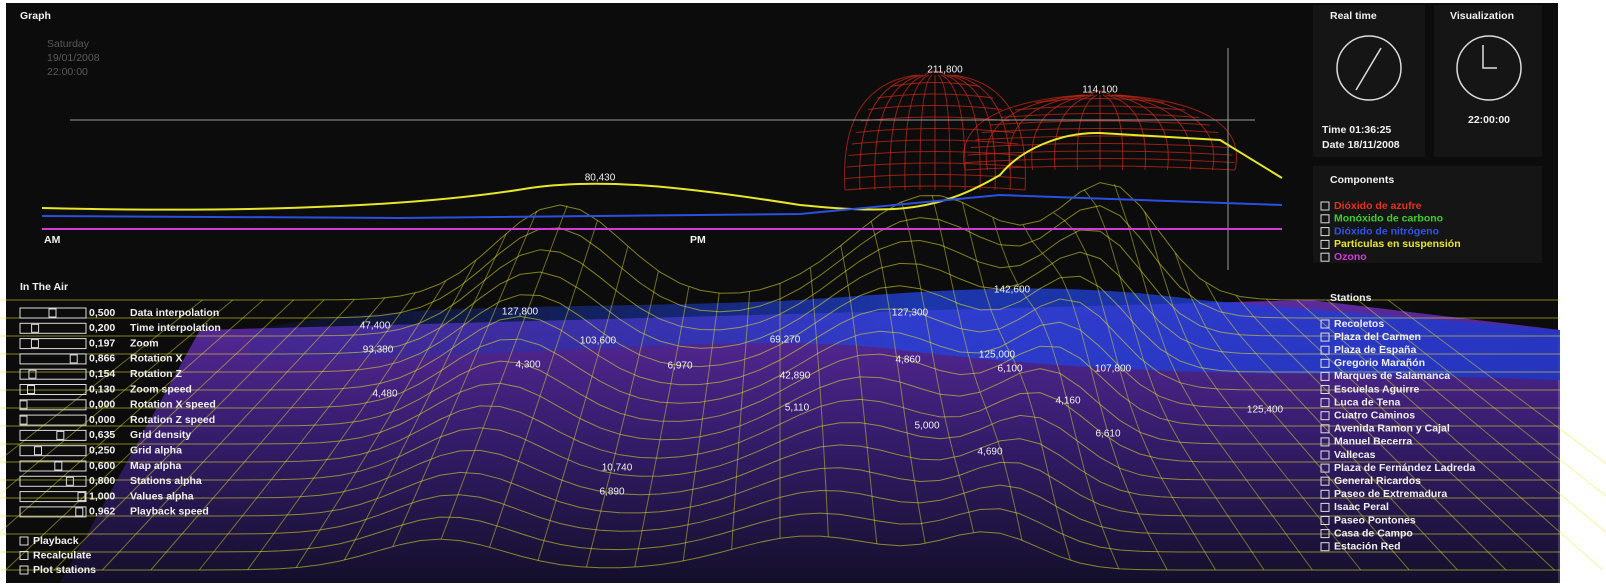 This screenshot has height=585, width=1606. I want to click on value-label: 69,270, so click(785, 340).